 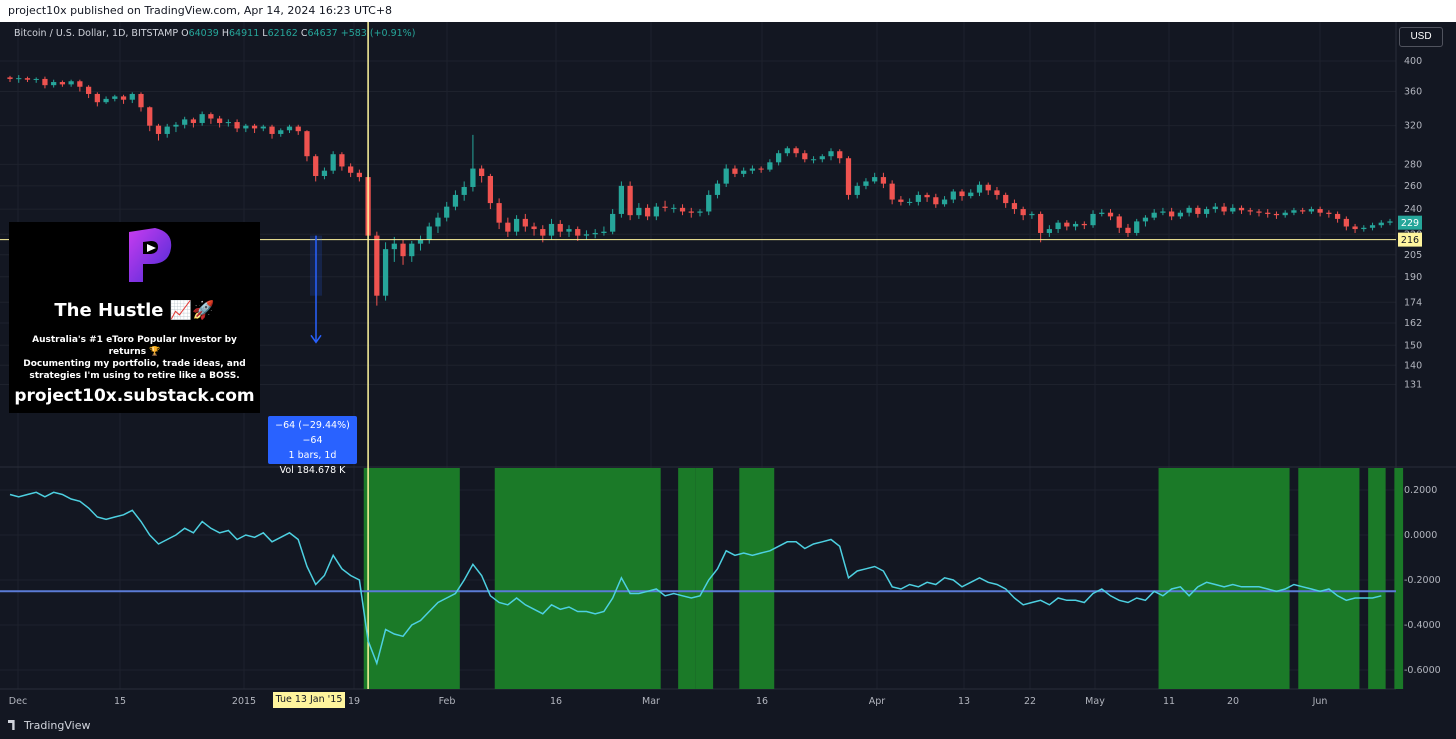 I want to click on time-tick-label: Feb, so click(x=447, y=701).